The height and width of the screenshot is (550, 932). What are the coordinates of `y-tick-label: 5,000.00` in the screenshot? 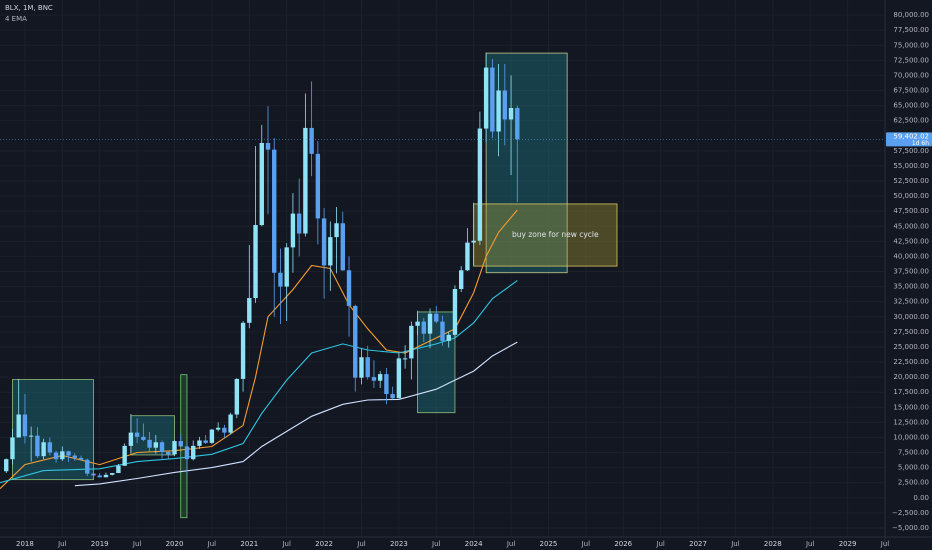 It's located at (913, 468).